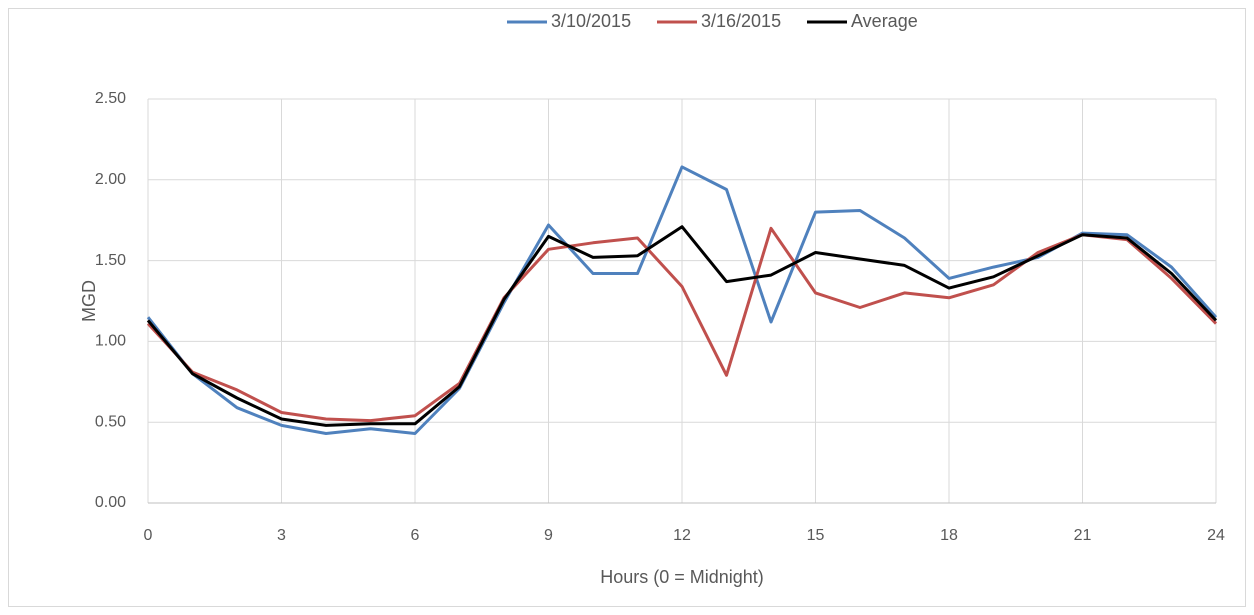 The image size is (1254, 615). Describe the element at coordinates (682, 535) in the screenshot. I see `x-tick-label: 12` at that location.